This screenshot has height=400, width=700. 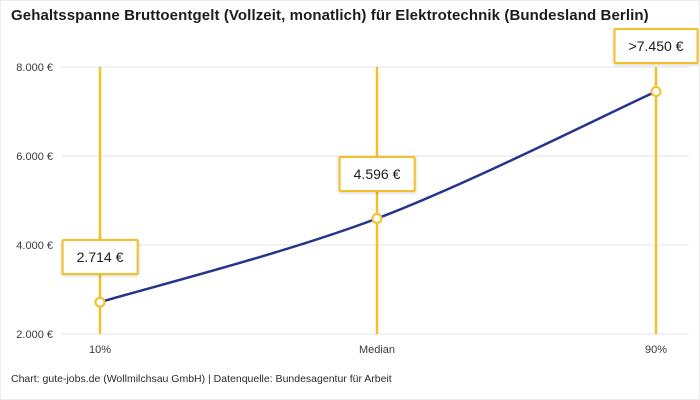 What do you see at coordinates (34, 246) in the screenshot?
I see `y-axis-tick-label: 4.000 €` at bounding box center [34, 246].